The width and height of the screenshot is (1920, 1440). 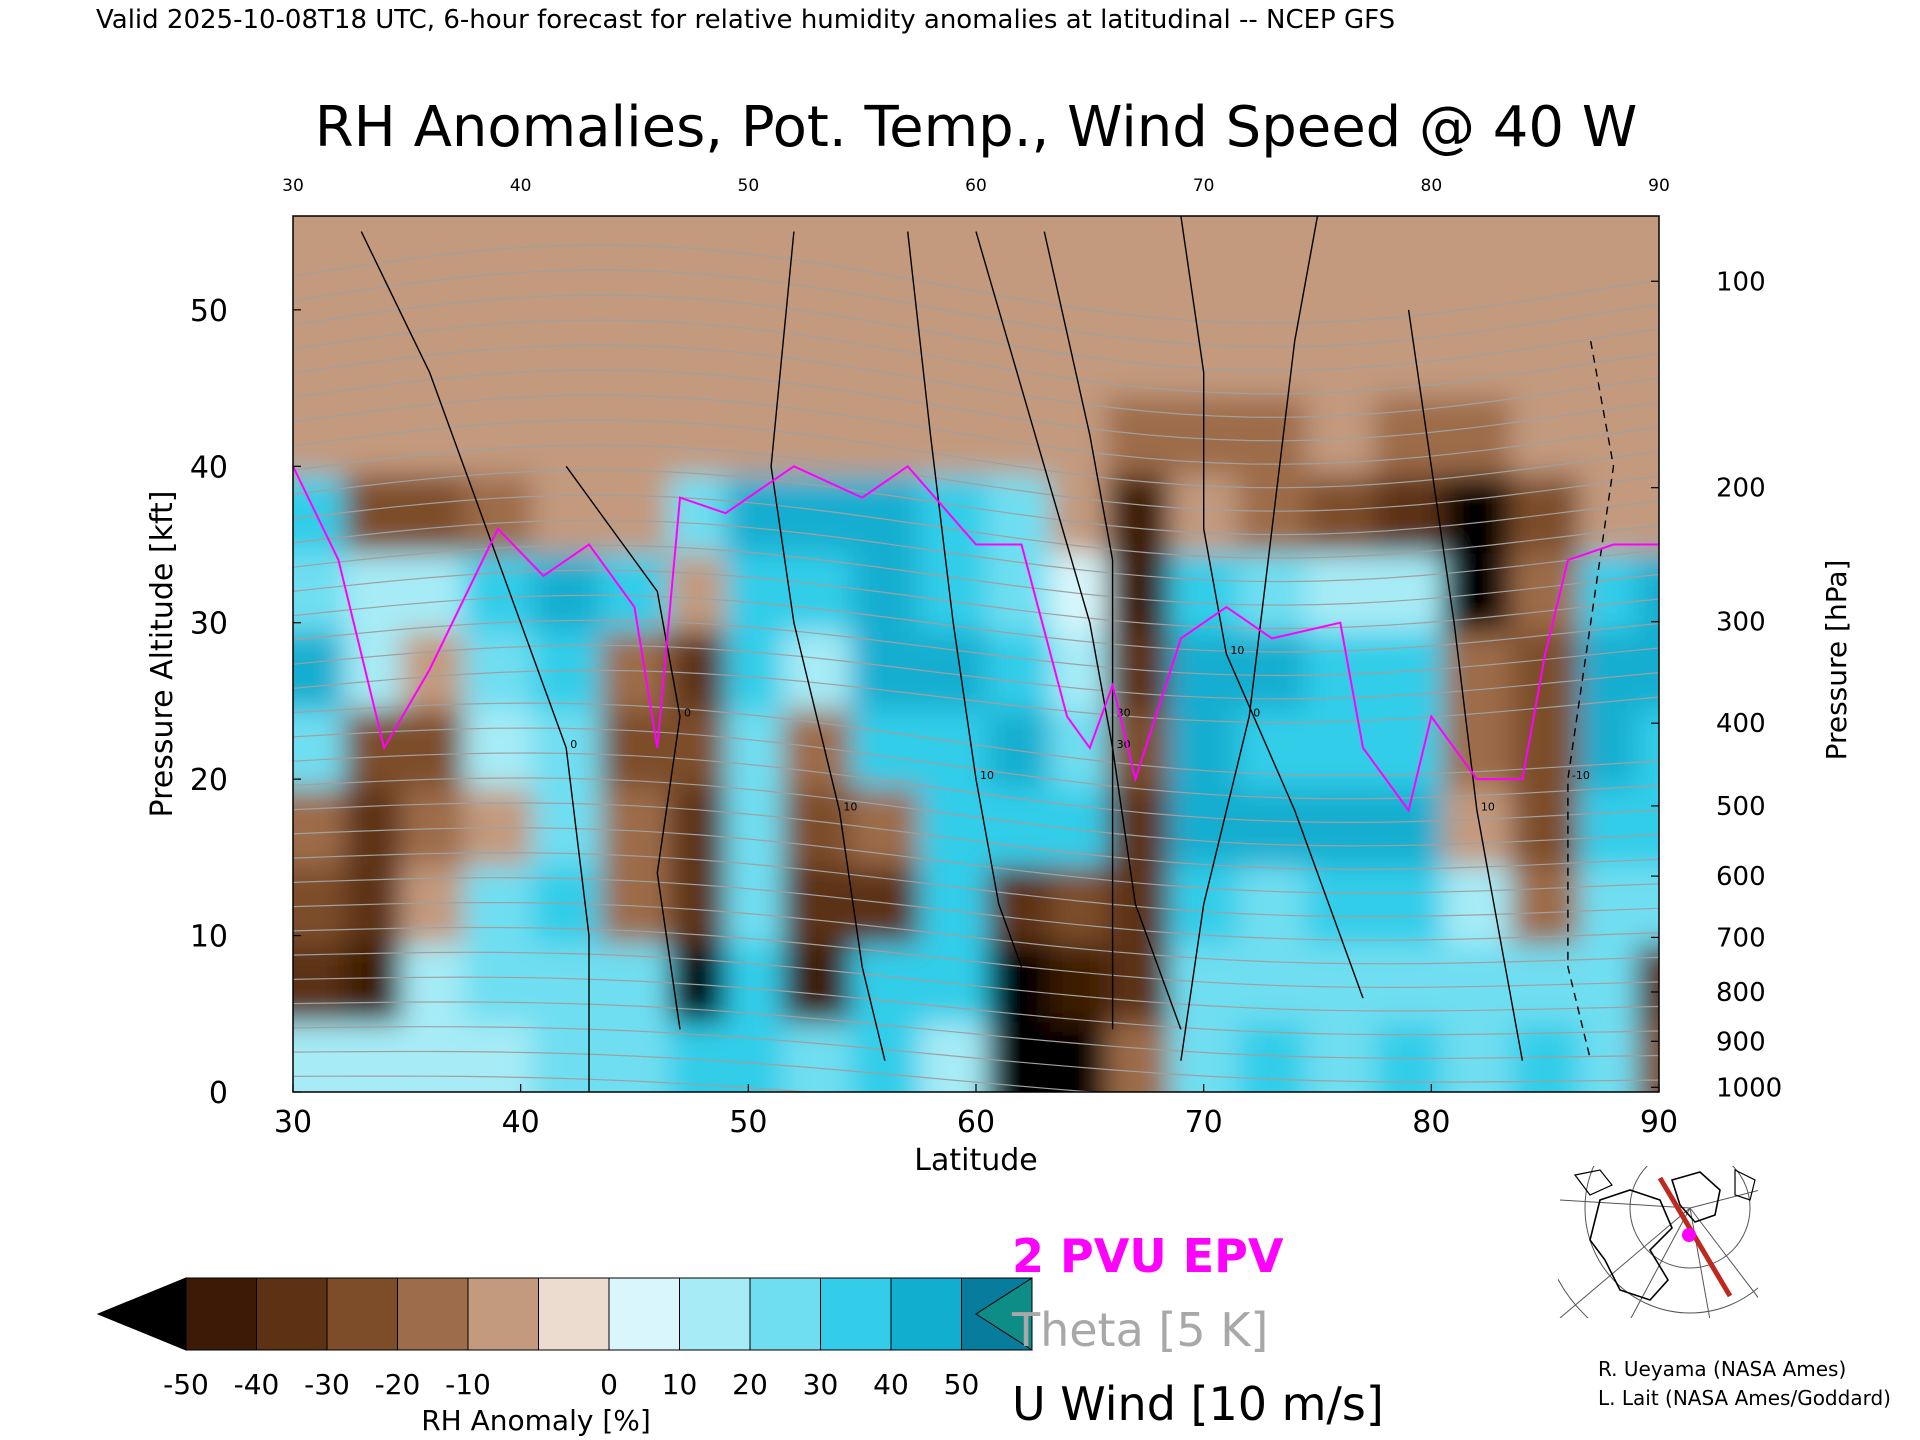 I want to click on x-tick-label: 60, so click(x=976, y=1122).